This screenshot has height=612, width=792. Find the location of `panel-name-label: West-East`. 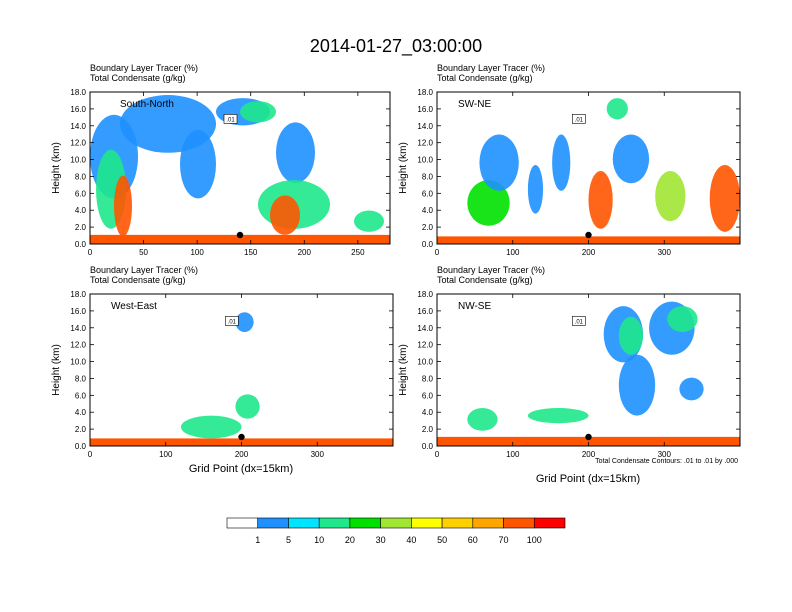

panel-name-label: West-East is located at coordinates (134, 306).